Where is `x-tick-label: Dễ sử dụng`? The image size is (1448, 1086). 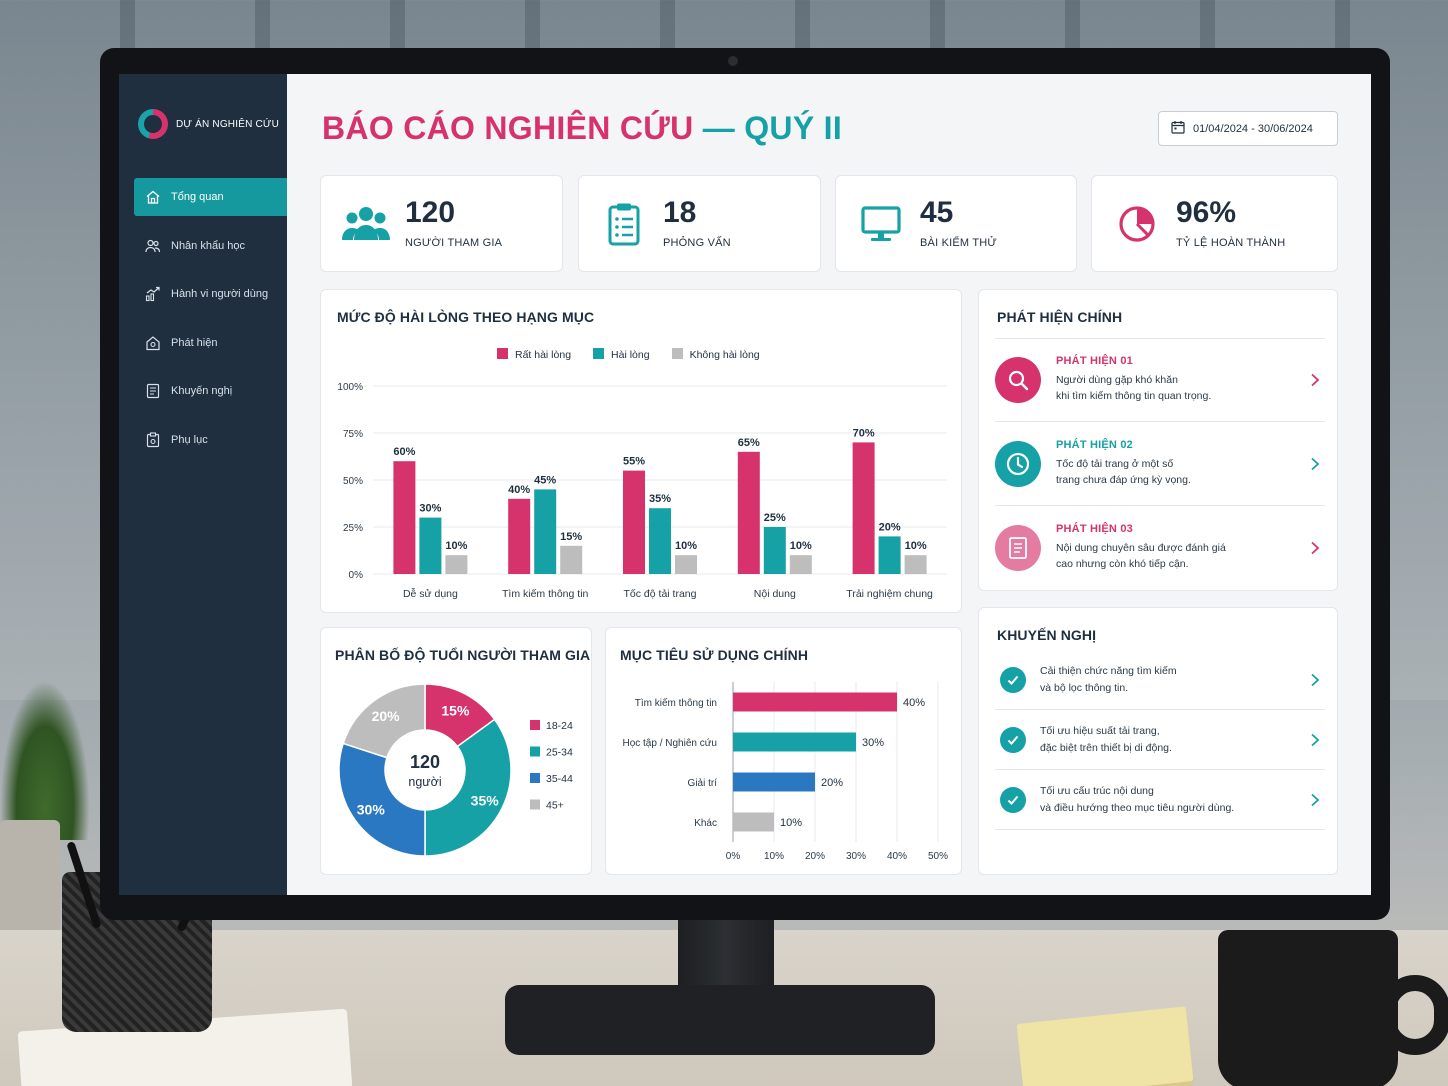 x-tick-label: Dễ sử dụng is located at coordinates (430, 593).